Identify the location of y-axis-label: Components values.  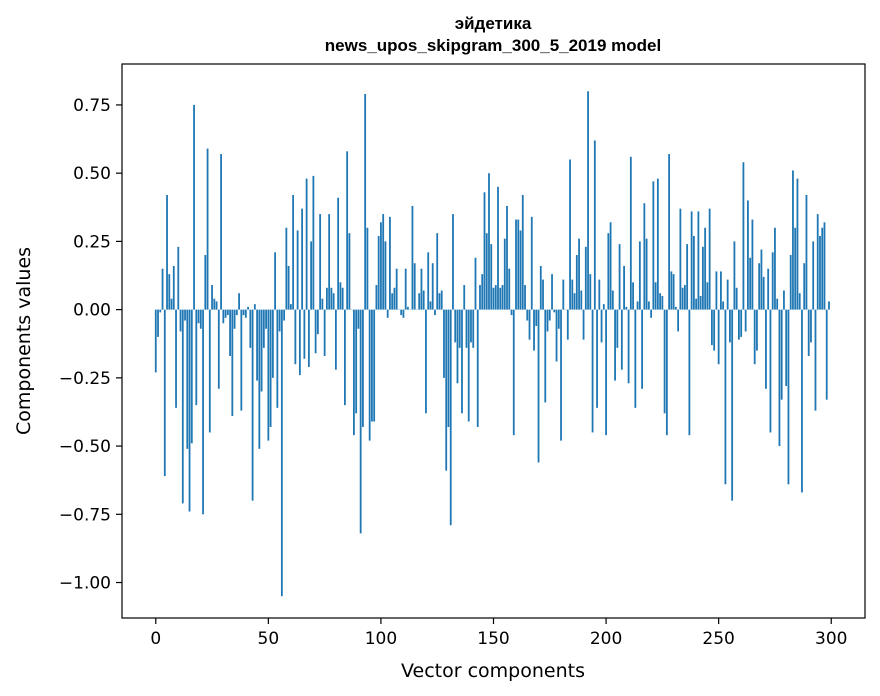
(24, 341).